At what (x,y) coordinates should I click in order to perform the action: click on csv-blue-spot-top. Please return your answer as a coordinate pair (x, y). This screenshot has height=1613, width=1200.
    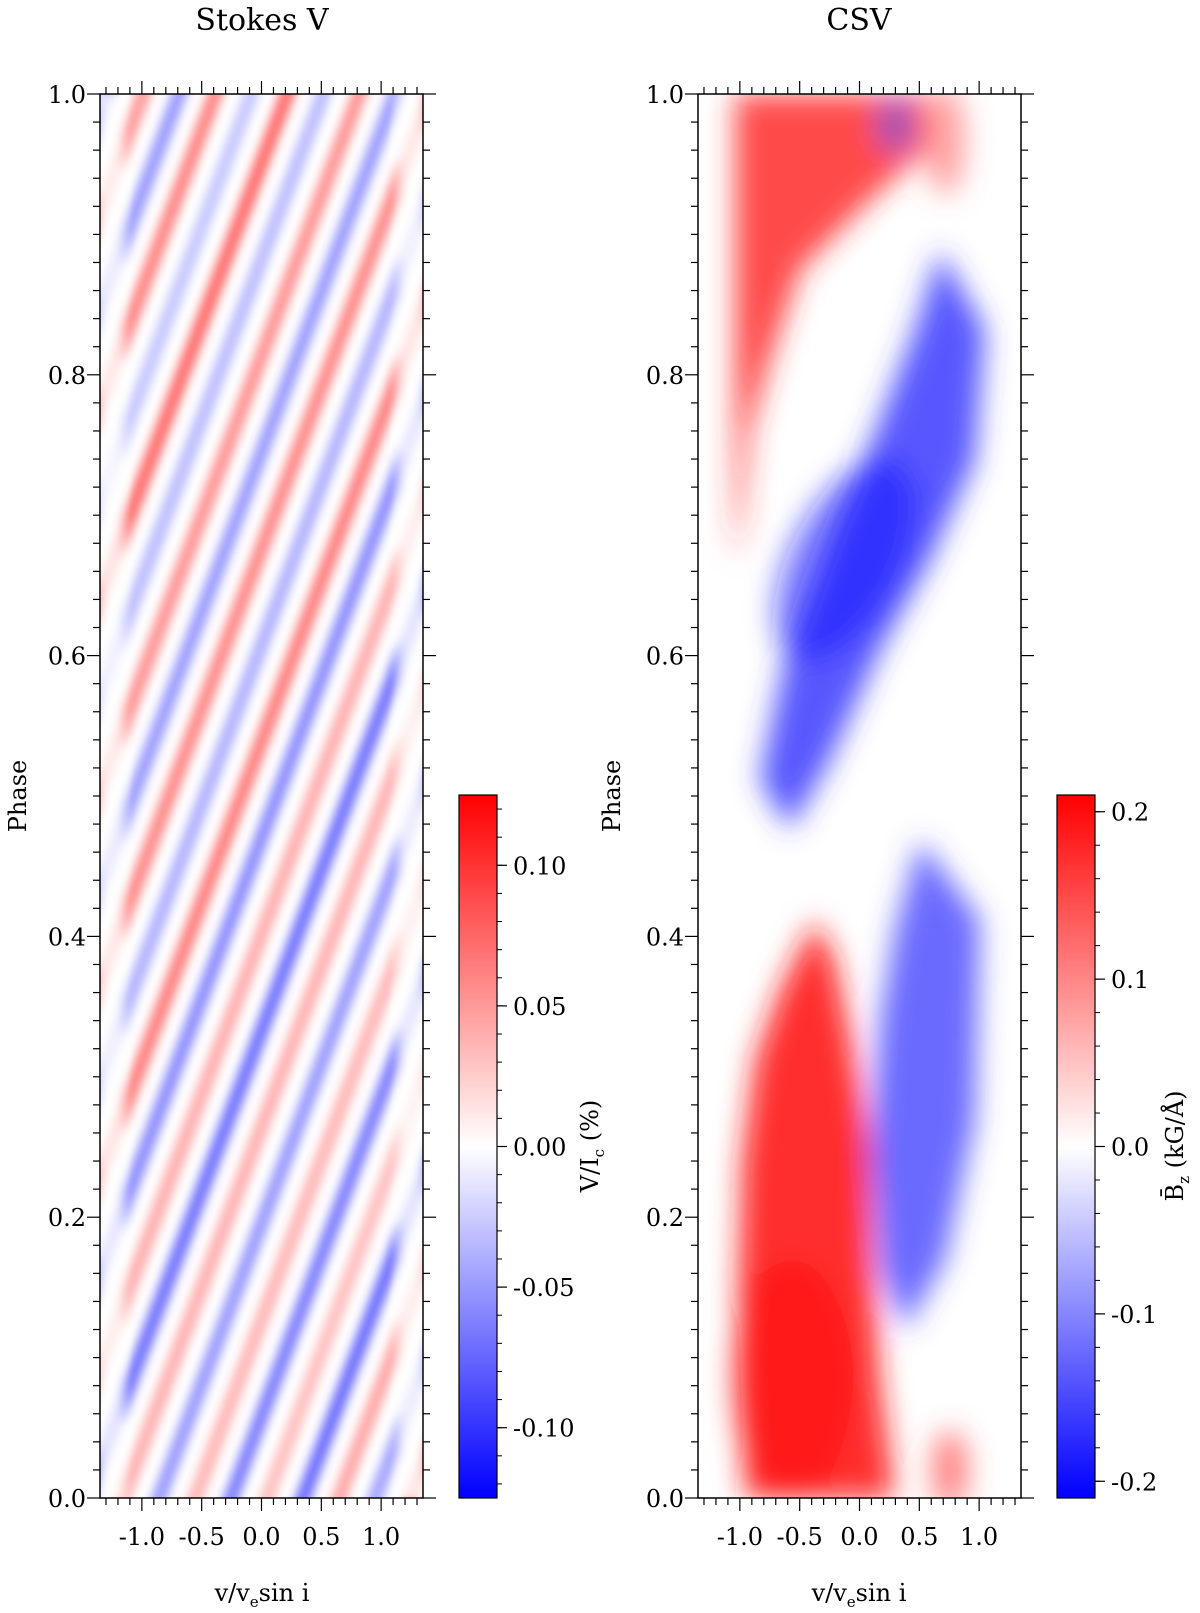
    Looking at the image, I should click on (895, 125).